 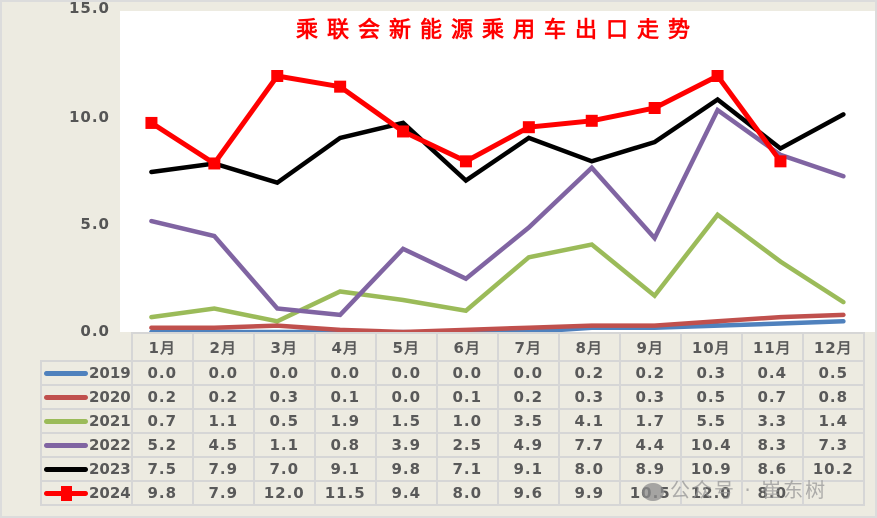 I want to click on table-cell: 1.5, so click(x=406, y=421).